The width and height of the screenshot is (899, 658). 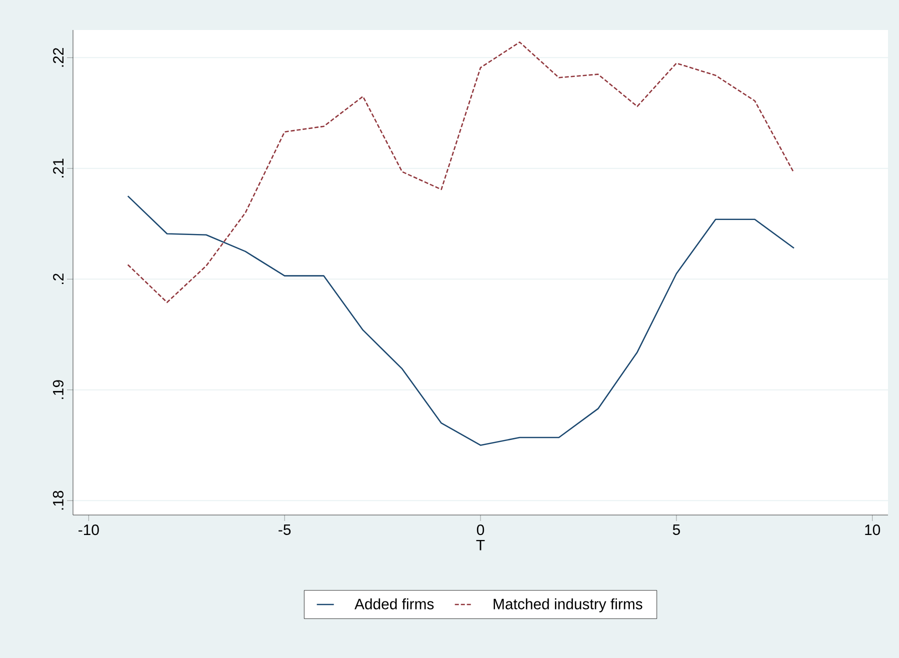 I want to click on y-tick-label: .22, so click(x=58, y=57).